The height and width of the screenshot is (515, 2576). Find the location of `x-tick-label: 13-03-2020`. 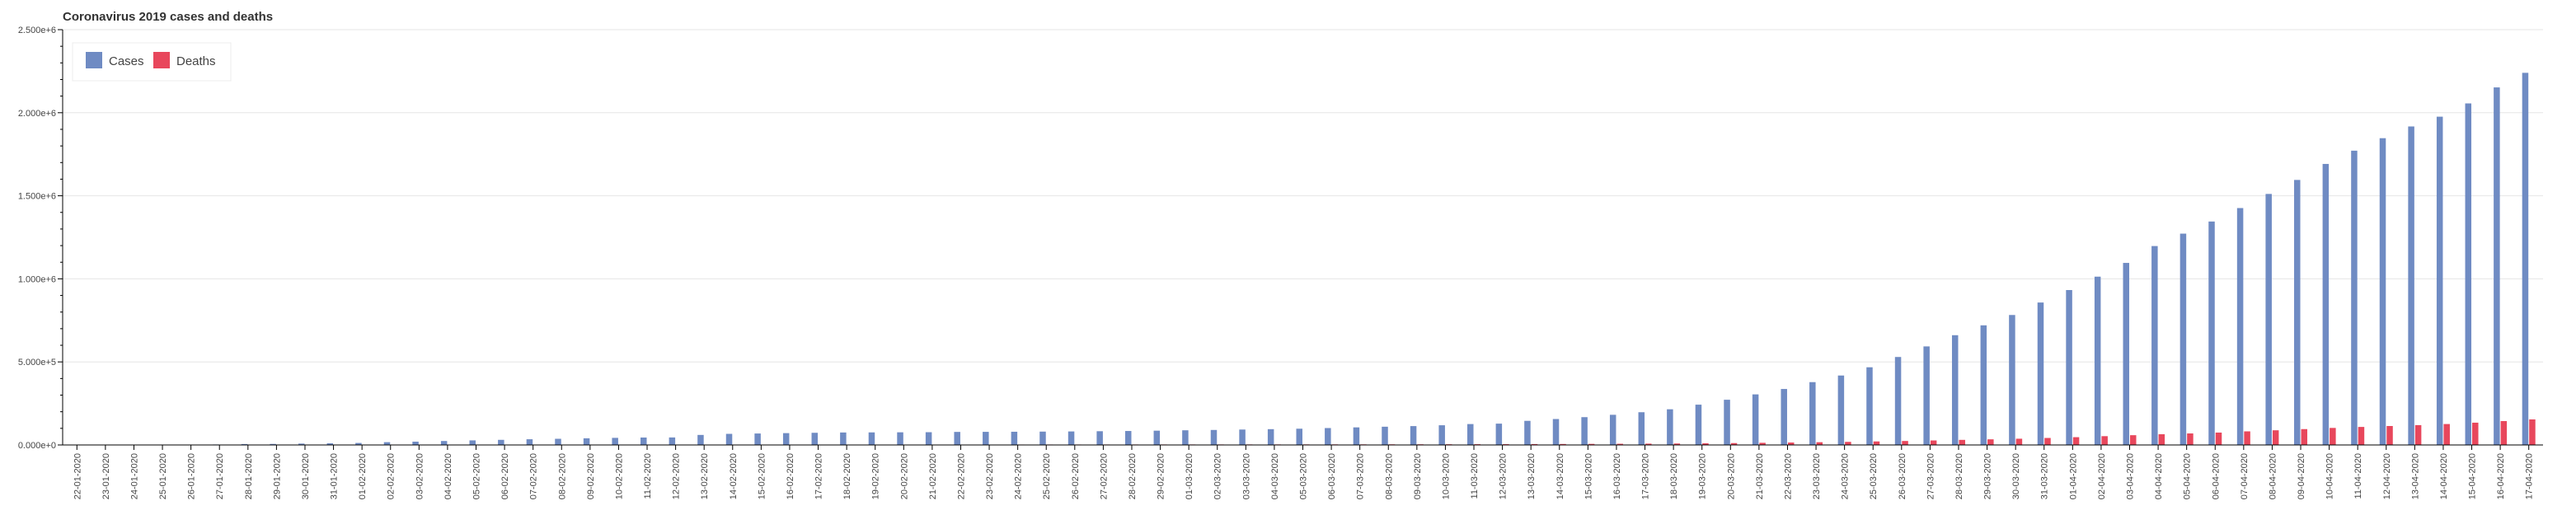

x-tick-label: 13-03-2020 is located at coordinates (1532, 476).